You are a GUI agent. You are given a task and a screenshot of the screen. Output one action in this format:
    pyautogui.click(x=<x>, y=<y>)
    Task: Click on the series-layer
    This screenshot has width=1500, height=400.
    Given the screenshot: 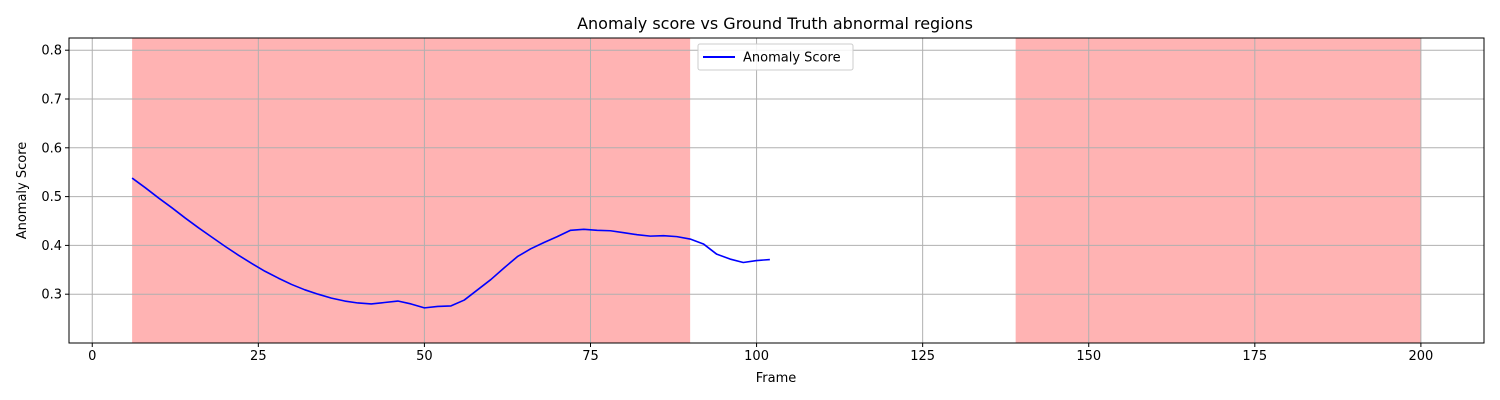 What is the action you would take?
    pyautogui.click(x=450, y=243)
    